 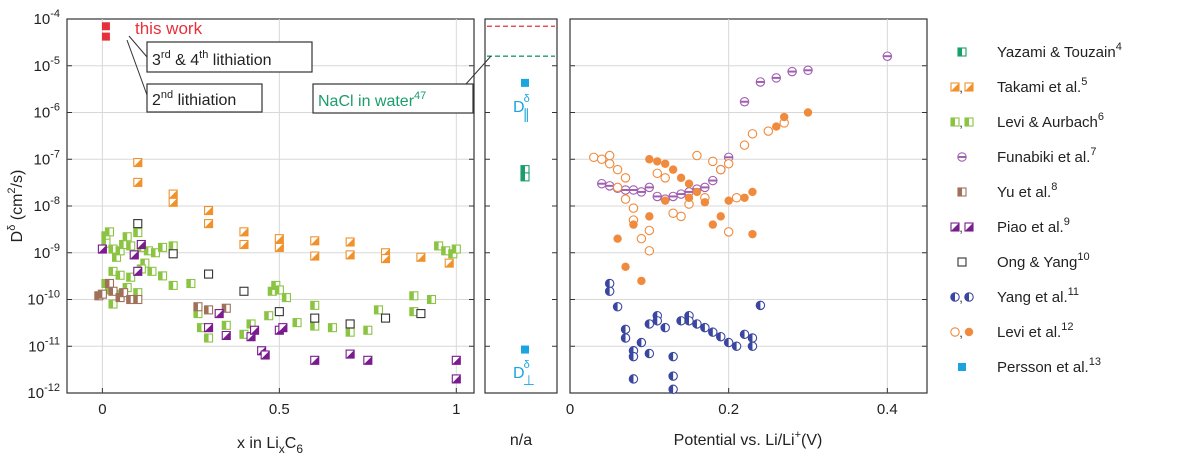 I want to click on nacl-leader, so click(x=478, y=70).